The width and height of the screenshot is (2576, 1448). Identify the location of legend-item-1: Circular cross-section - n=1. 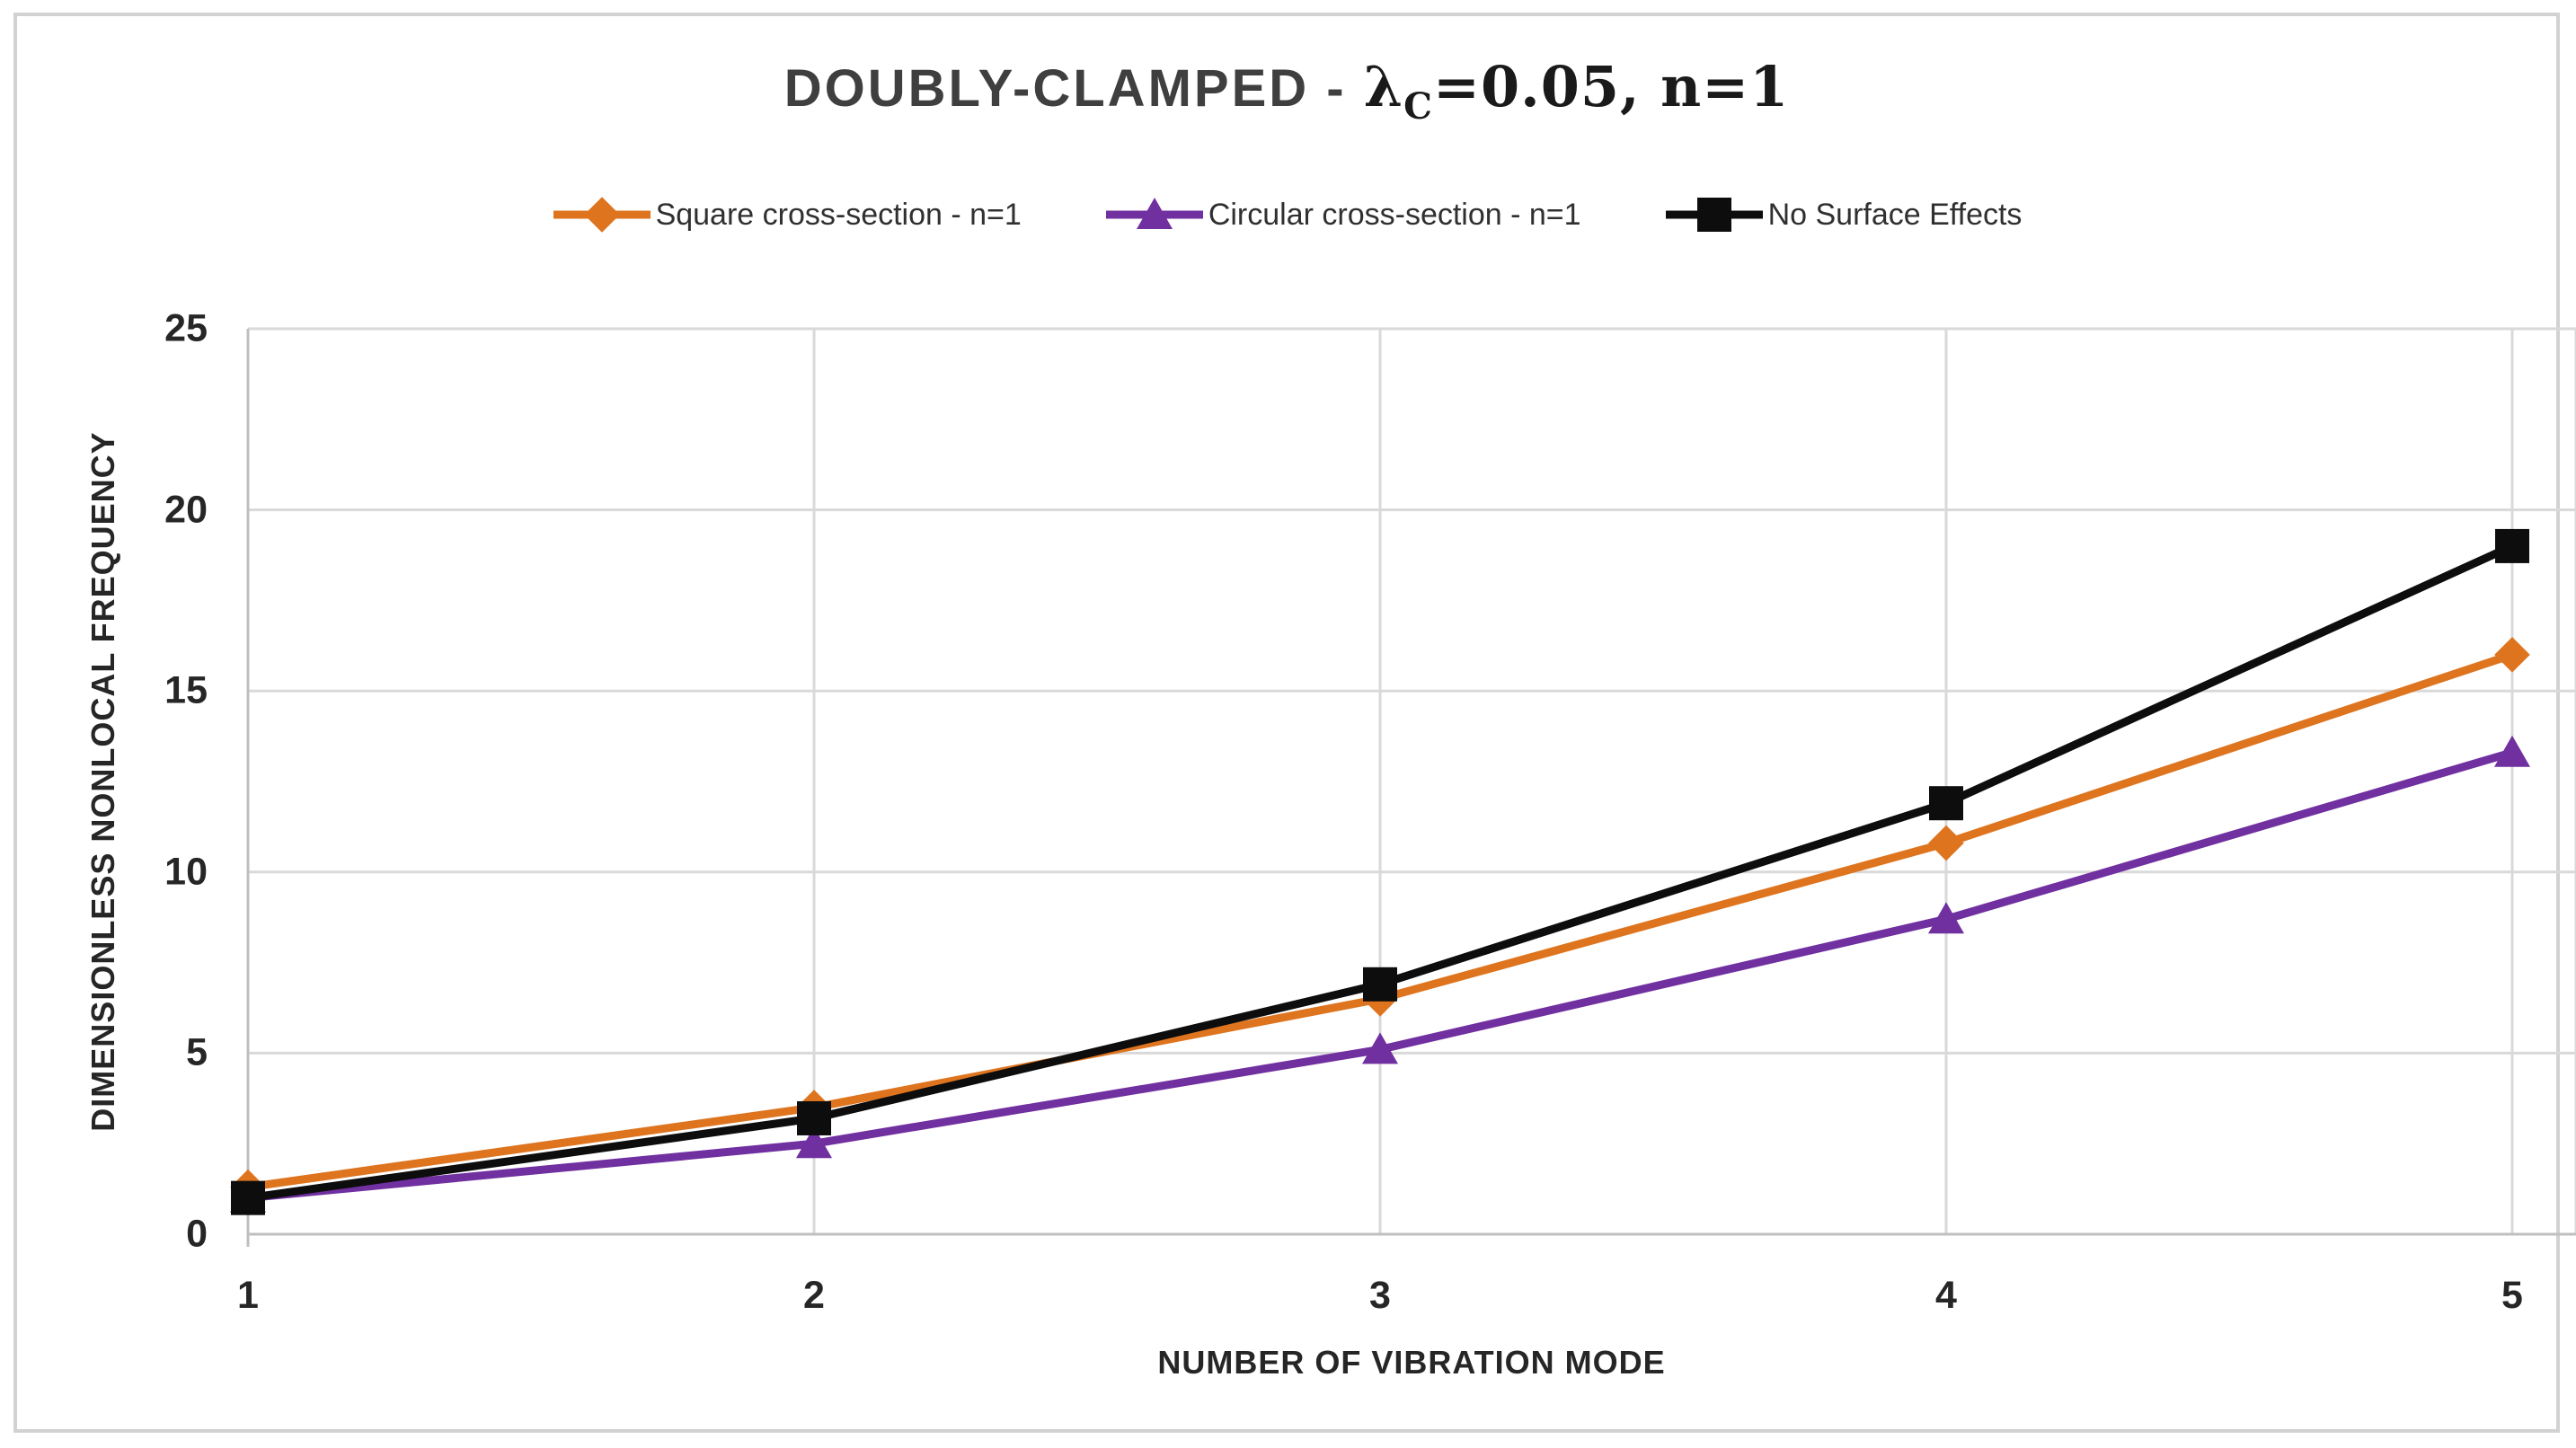
(1343, 215).